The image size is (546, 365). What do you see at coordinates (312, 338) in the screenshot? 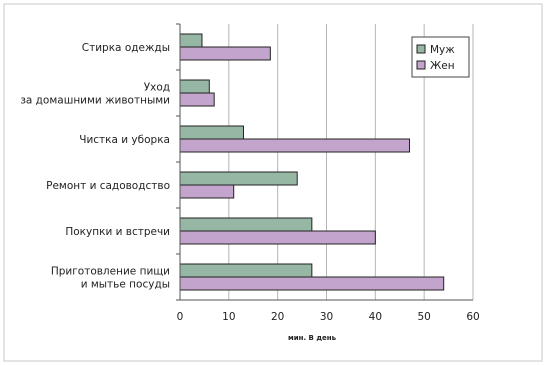
I see `x-axis-title: мин. В день` at bounding box center [312, 338].